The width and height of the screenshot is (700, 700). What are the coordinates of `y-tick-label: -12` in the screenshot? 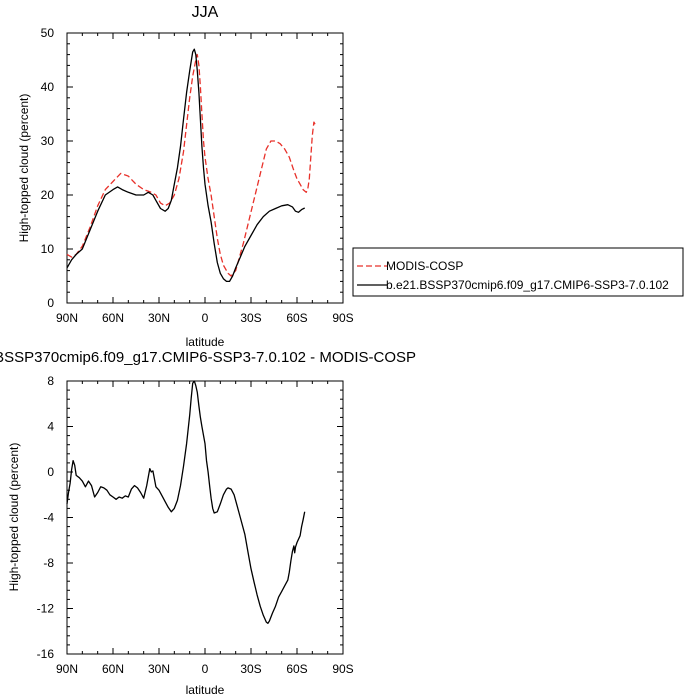 It's located at (46, 609).